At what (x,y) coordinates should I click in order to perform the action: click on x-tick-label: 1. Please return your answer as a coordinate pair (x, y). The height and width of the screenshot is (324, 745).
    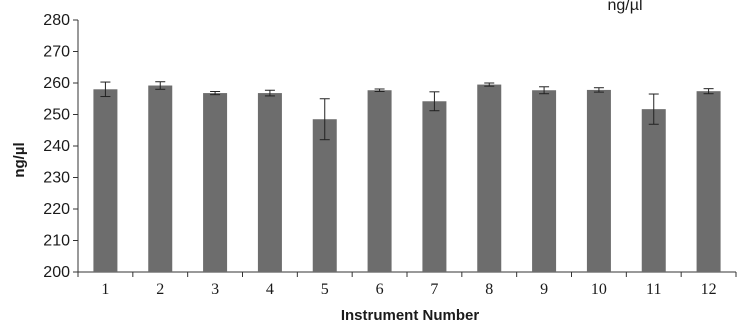
    Looking at the image, I should click on (105, 289).